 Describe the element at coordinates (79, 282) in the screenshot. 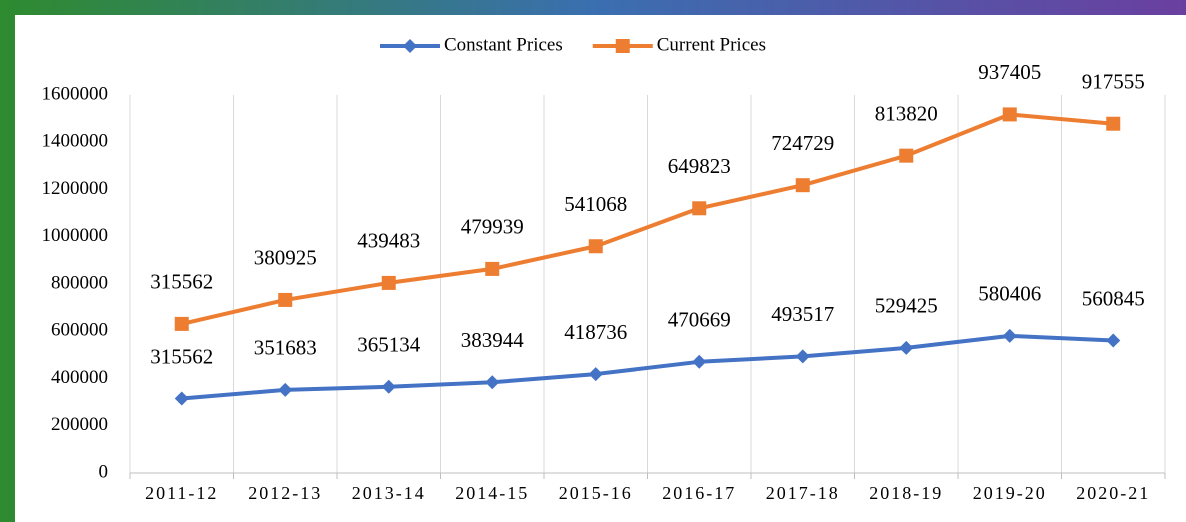

I see `y-tick-label: 800000` at that location.